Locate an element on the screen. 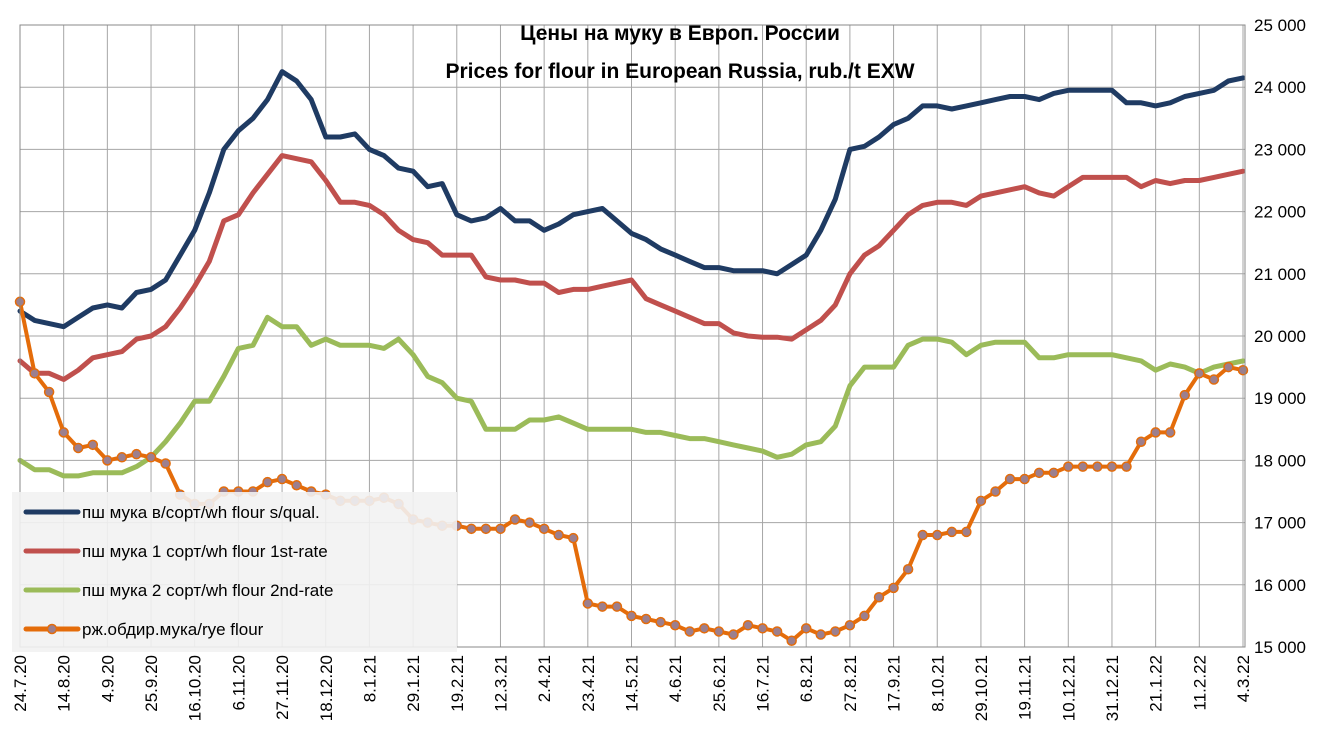  y-tick-label: 24 000 is located at coordinates (1280, 87).